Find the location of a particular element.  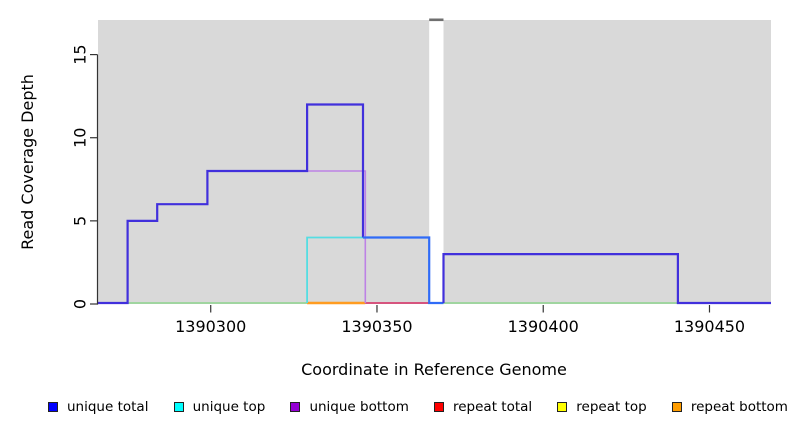

legend-item-repeat-bottom: repeat bottom is located at coordinates (729, 407).